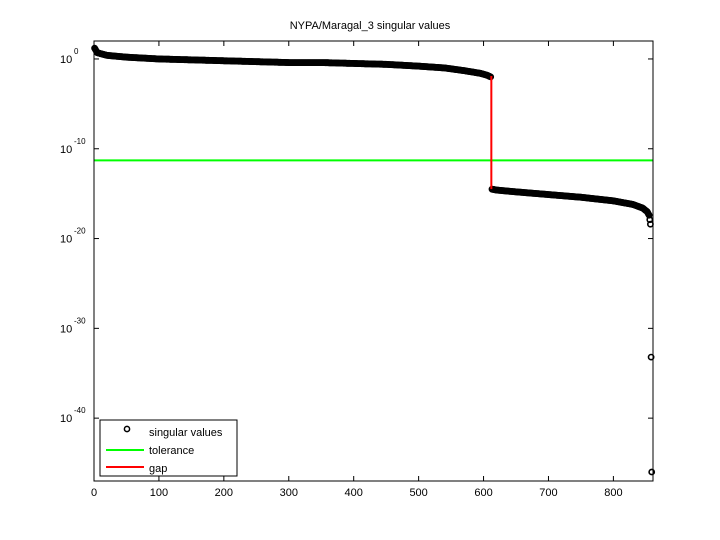 This screenshot has height=540, width=720. I want to click on x-tick-label: 600, so click(483, 493).